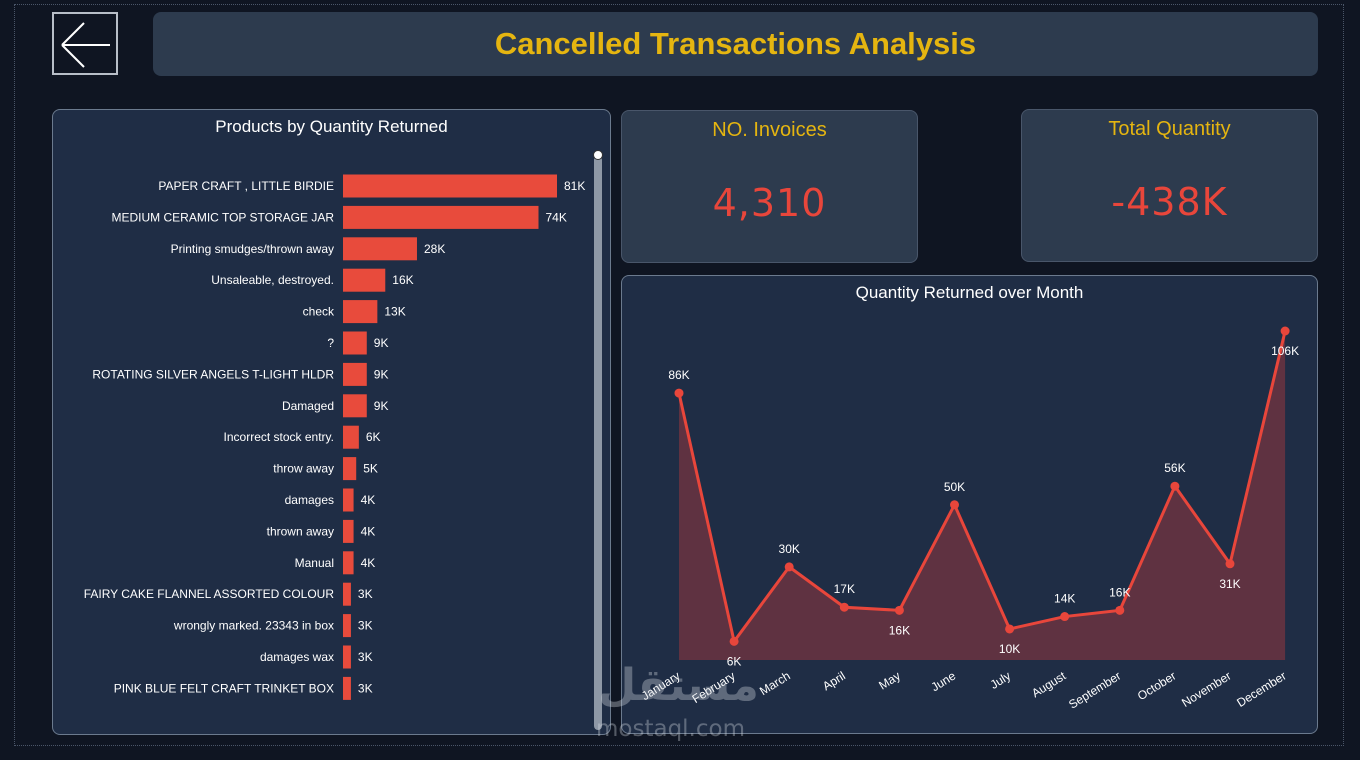  What do you see at coordinates (1009, 649) in the screenshot?
I see `data-label: 10K` at bounding box center [1009, 649].